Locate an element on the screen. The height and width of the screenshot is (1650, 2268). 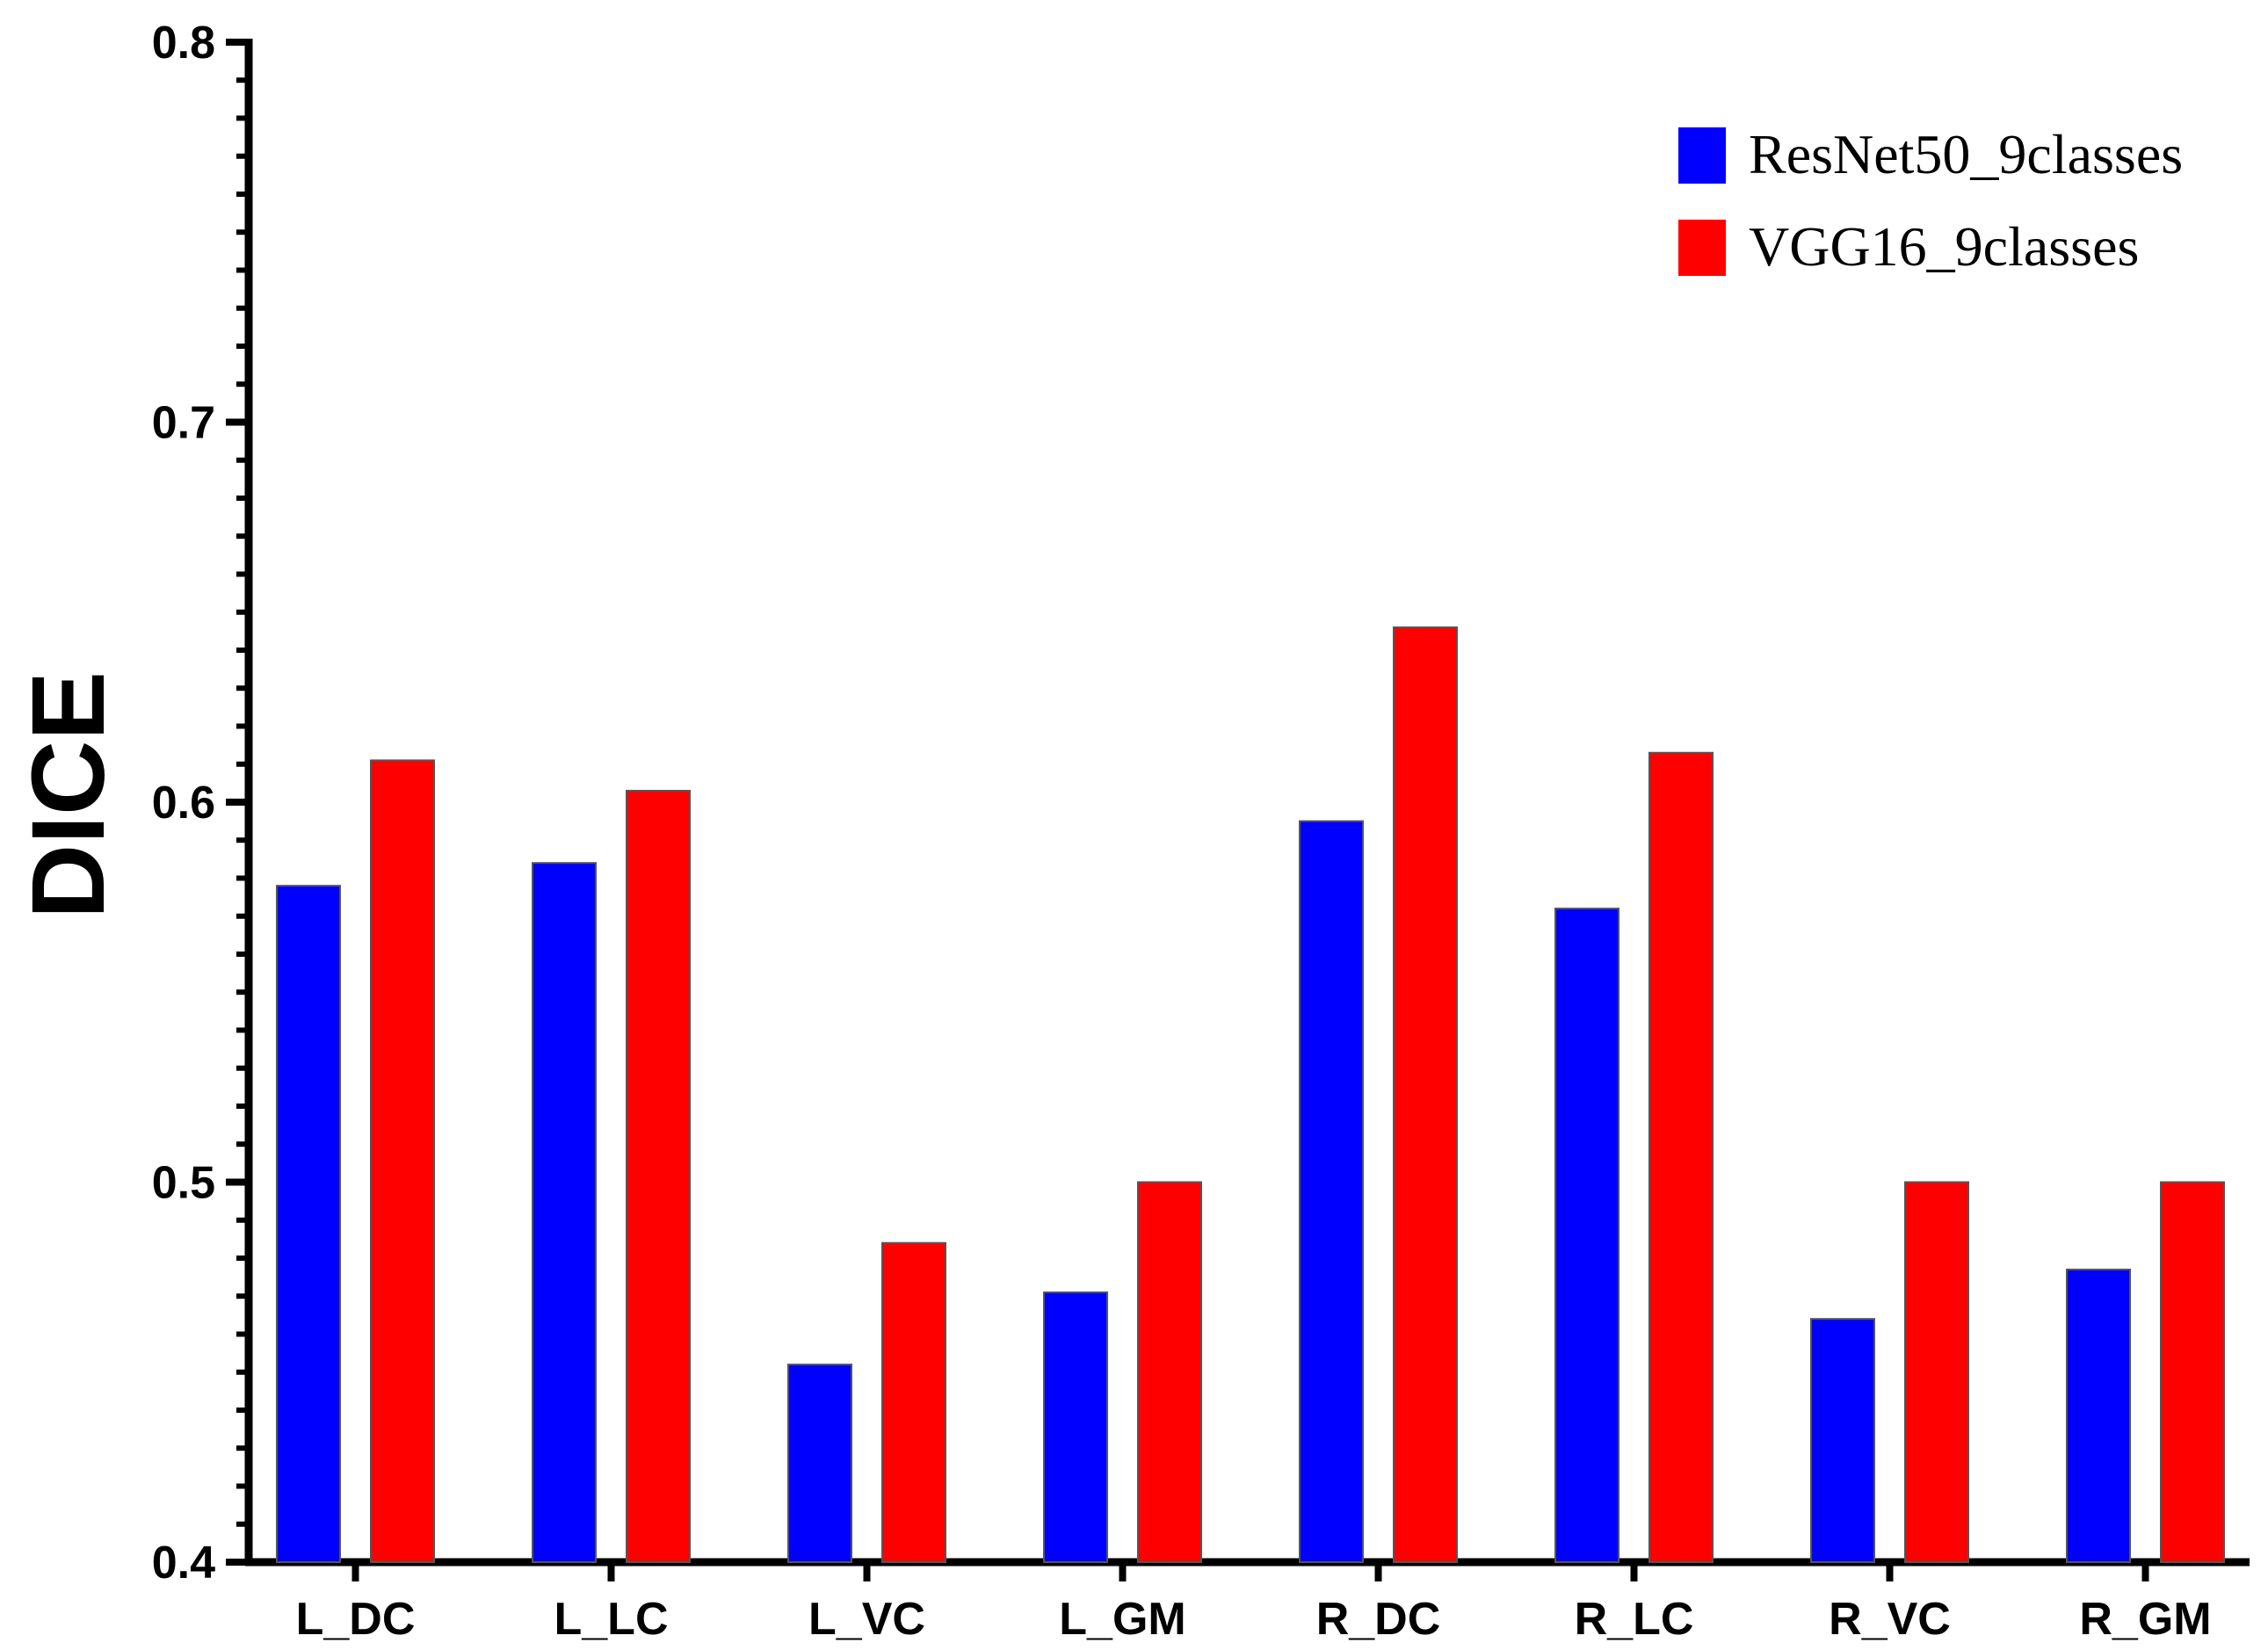
y-tick-label: 0.8 is located at coordinates (183, 43).